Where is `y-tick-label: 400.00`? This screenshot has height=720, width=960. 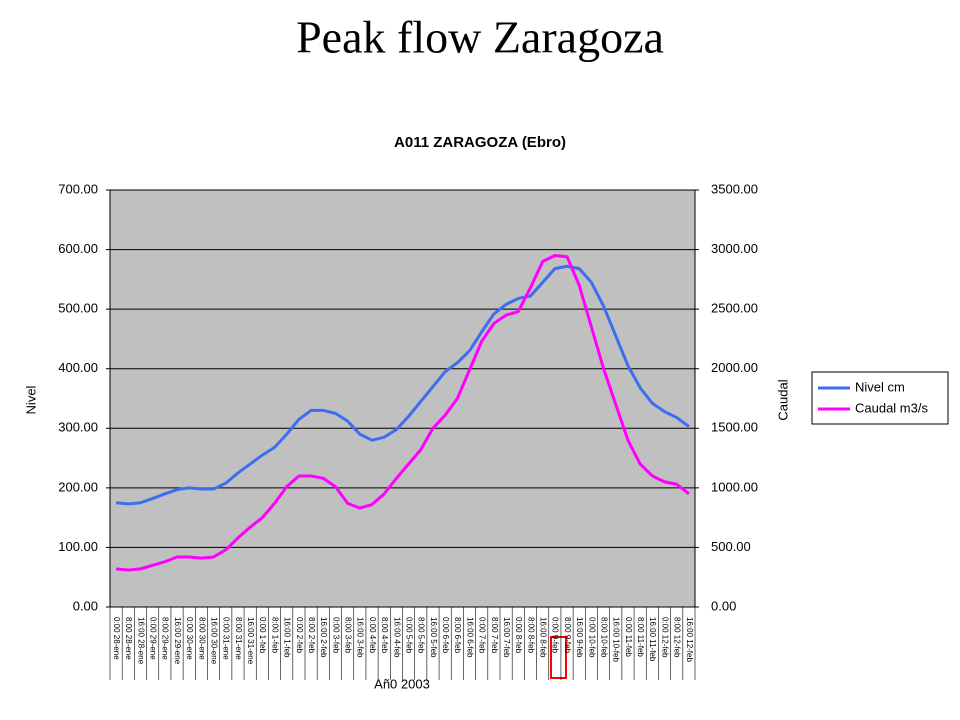
y-tick-label: 400.00 is located at coordinates (78, 367).